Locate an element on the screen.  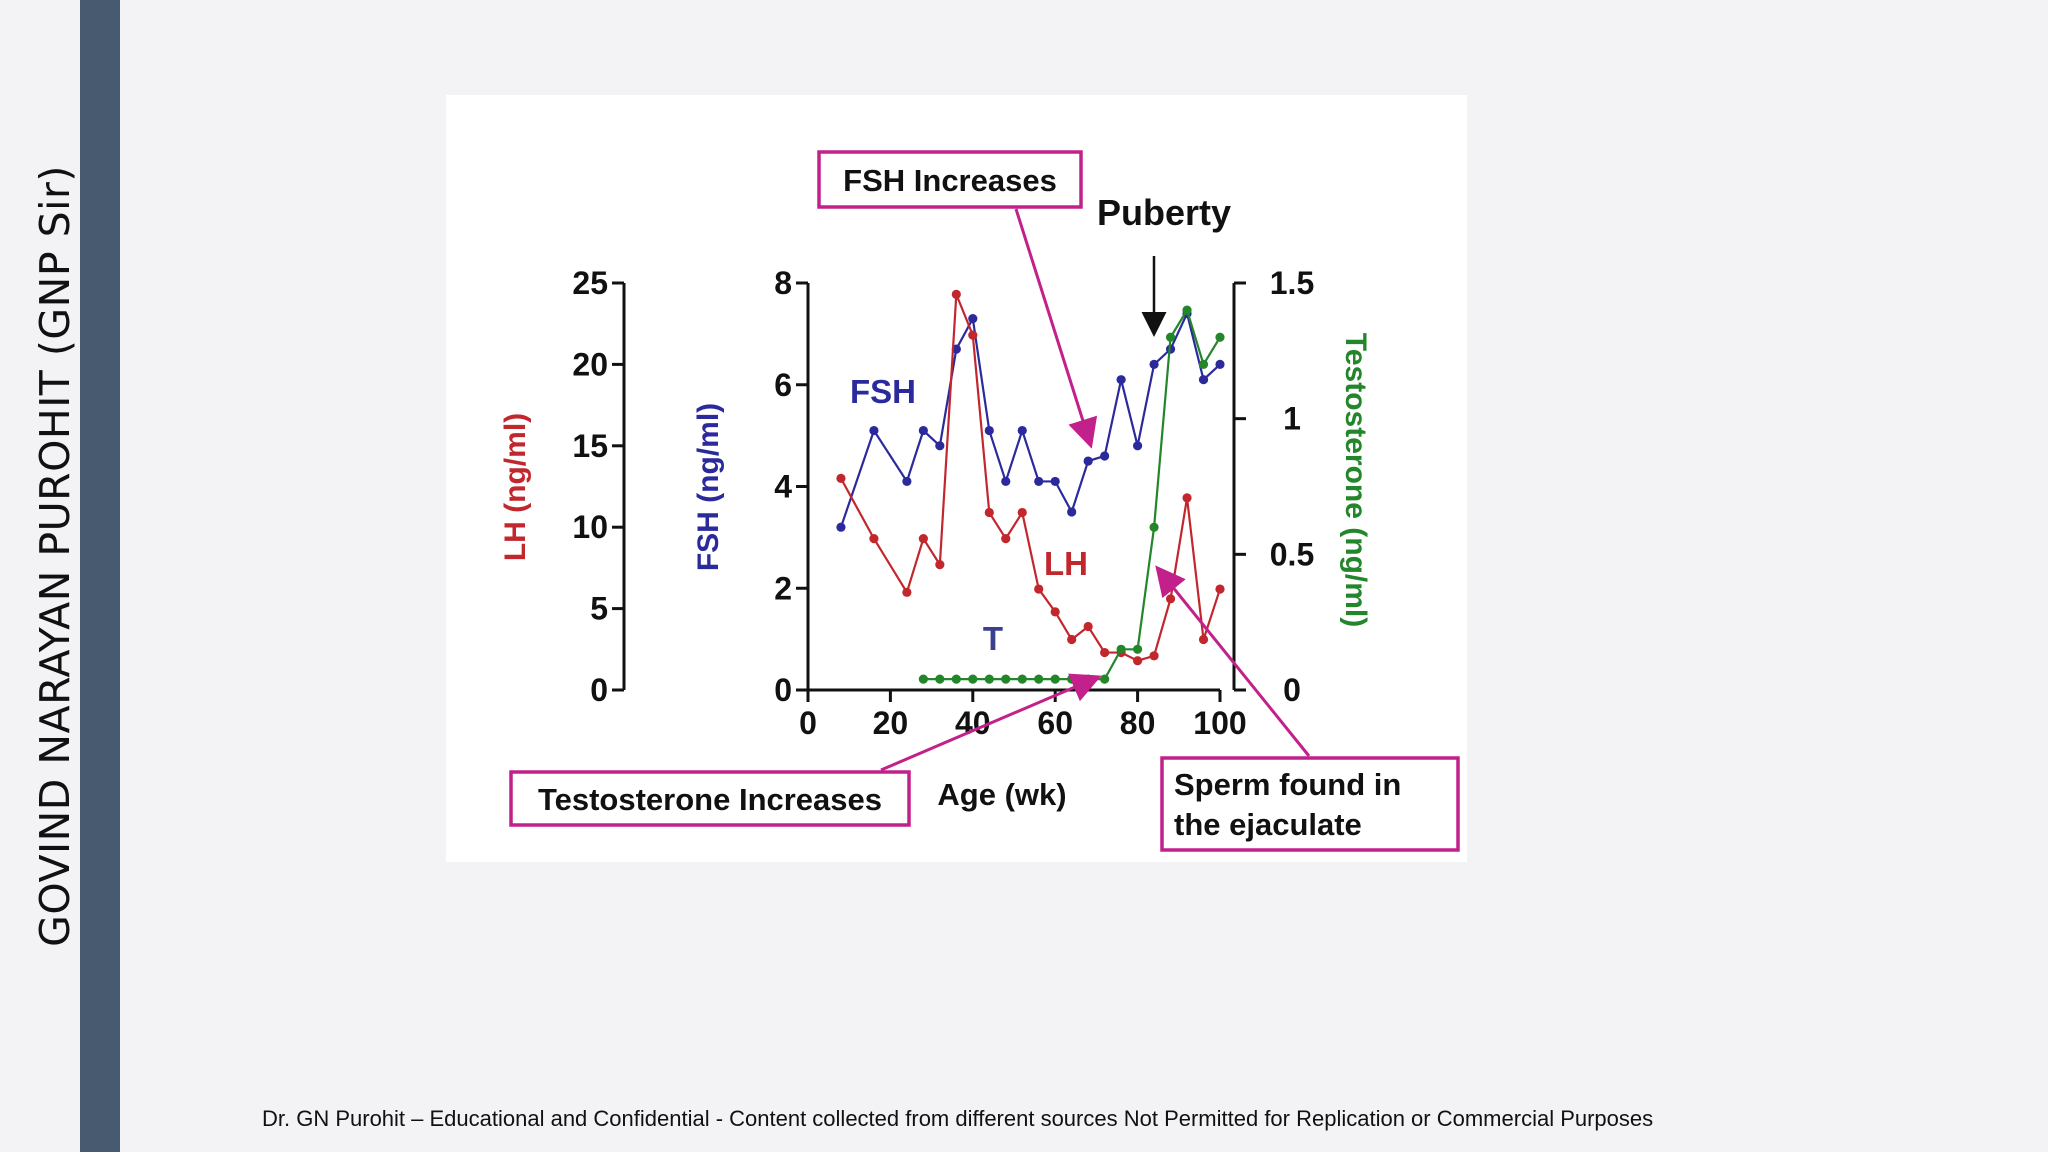
series-layer: FSH LH T is located at coordinates (1030, 486).